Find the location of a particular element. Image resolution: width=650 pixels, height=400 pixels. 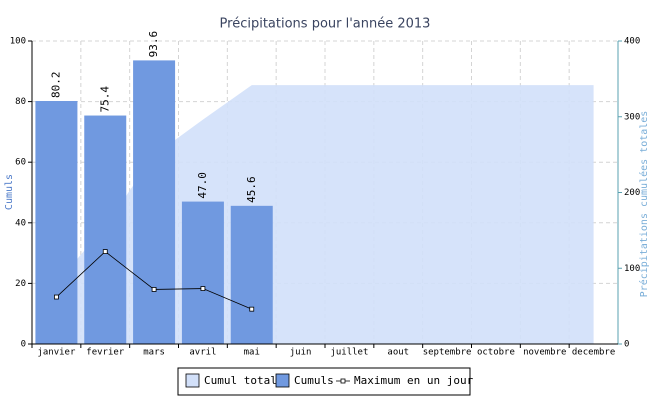

value-label: 80.2 is located at coordinates (55, 84).